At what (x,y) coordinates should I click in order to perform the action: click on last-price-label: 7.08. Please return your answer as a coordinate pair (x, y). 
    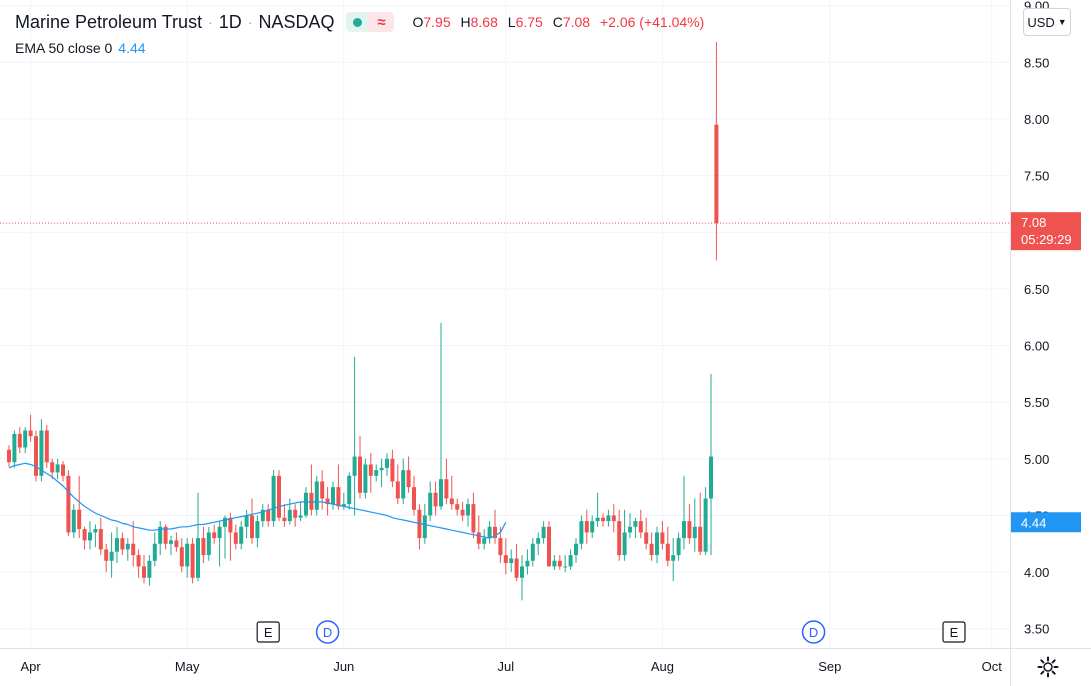
    Looking at the image, I should click on (1033, 222).